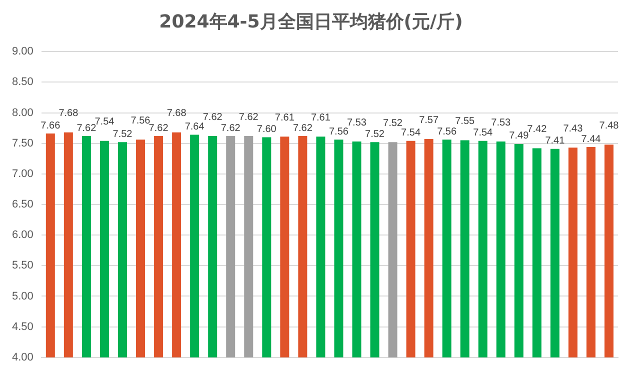  Describe the element at coordinates (23, 143) in the screenshot. I see `y-tick-label: 7.50` at that location.